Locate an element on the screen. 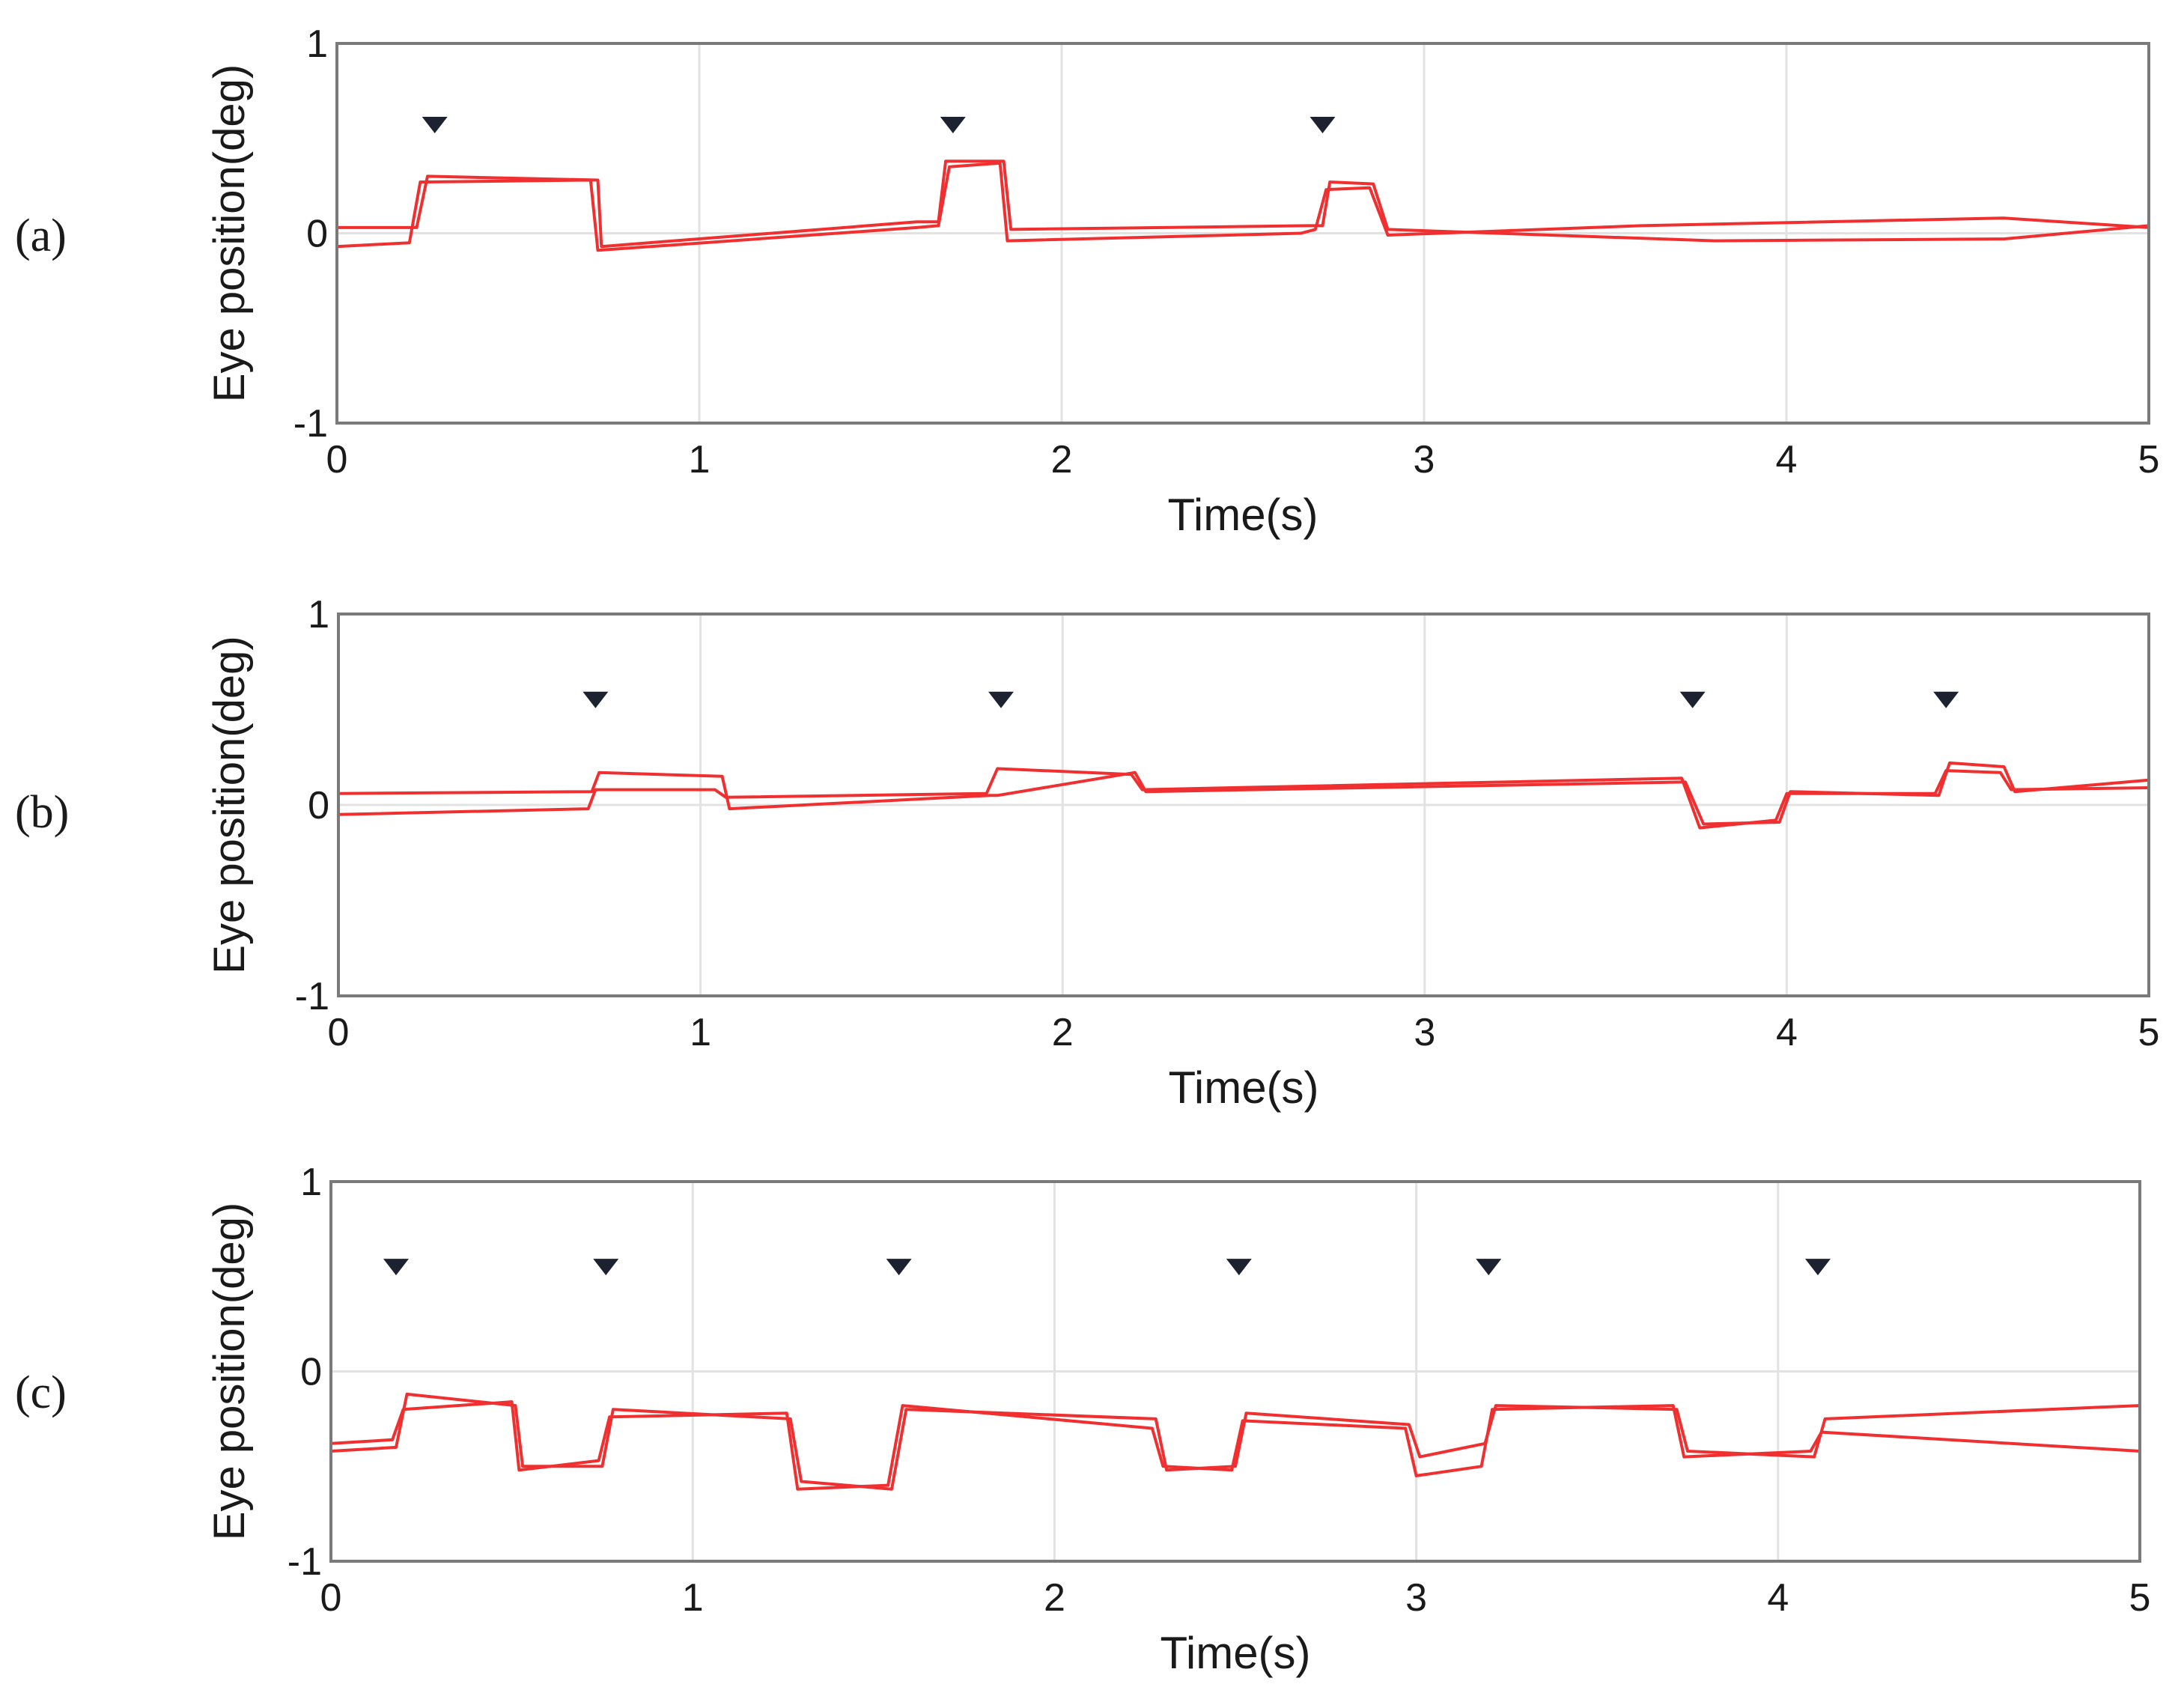 This screenshot has width=2184, height=1699. panel-label: (c) is located at coordinates (41, 1392).